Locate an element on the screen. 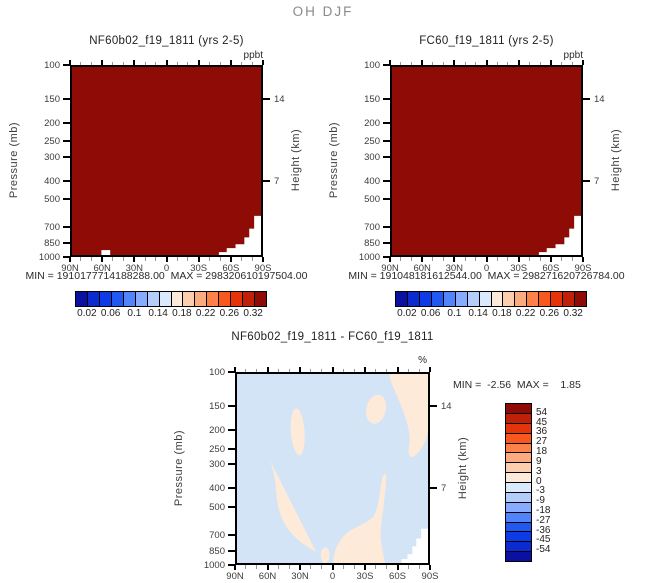  colorbar-label: 27 is located at coordinates (542, 442).